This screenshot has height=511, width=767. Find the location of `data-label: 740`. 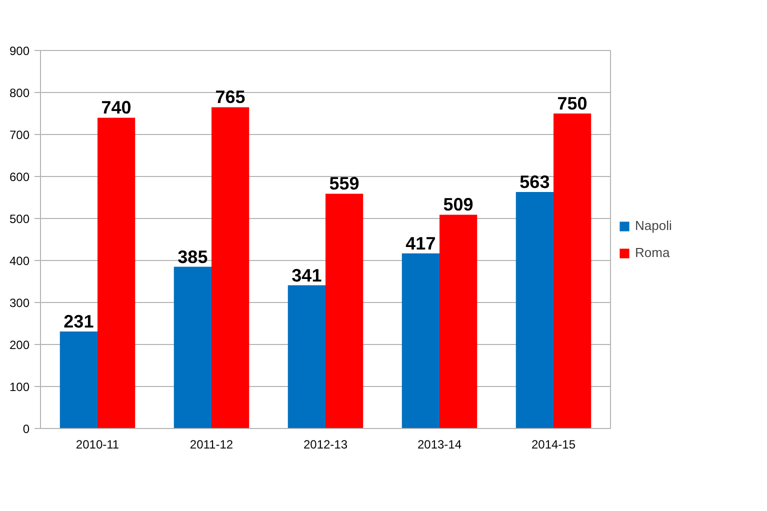

data-label: 740 is located at coordinates (116, 108).